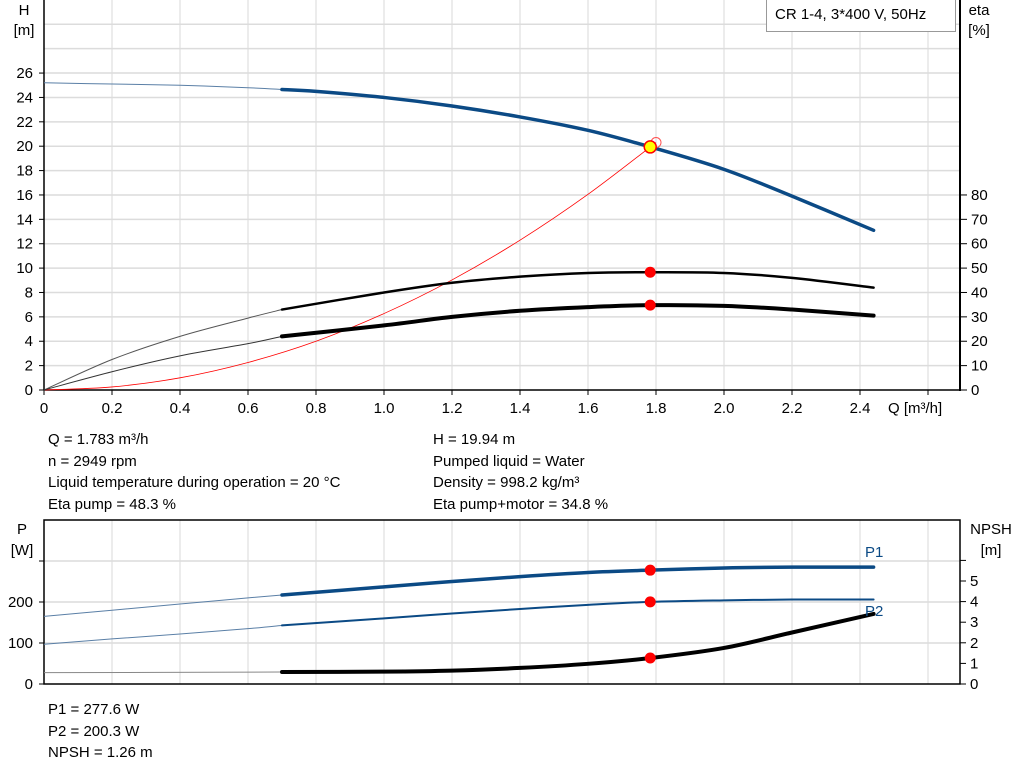 This screenshot has width=1024, height=781. What do you see at coordinates (578, 321) in the screenshot?
I see `eta-pump-motor-curve` at bounding box center [578, 321].